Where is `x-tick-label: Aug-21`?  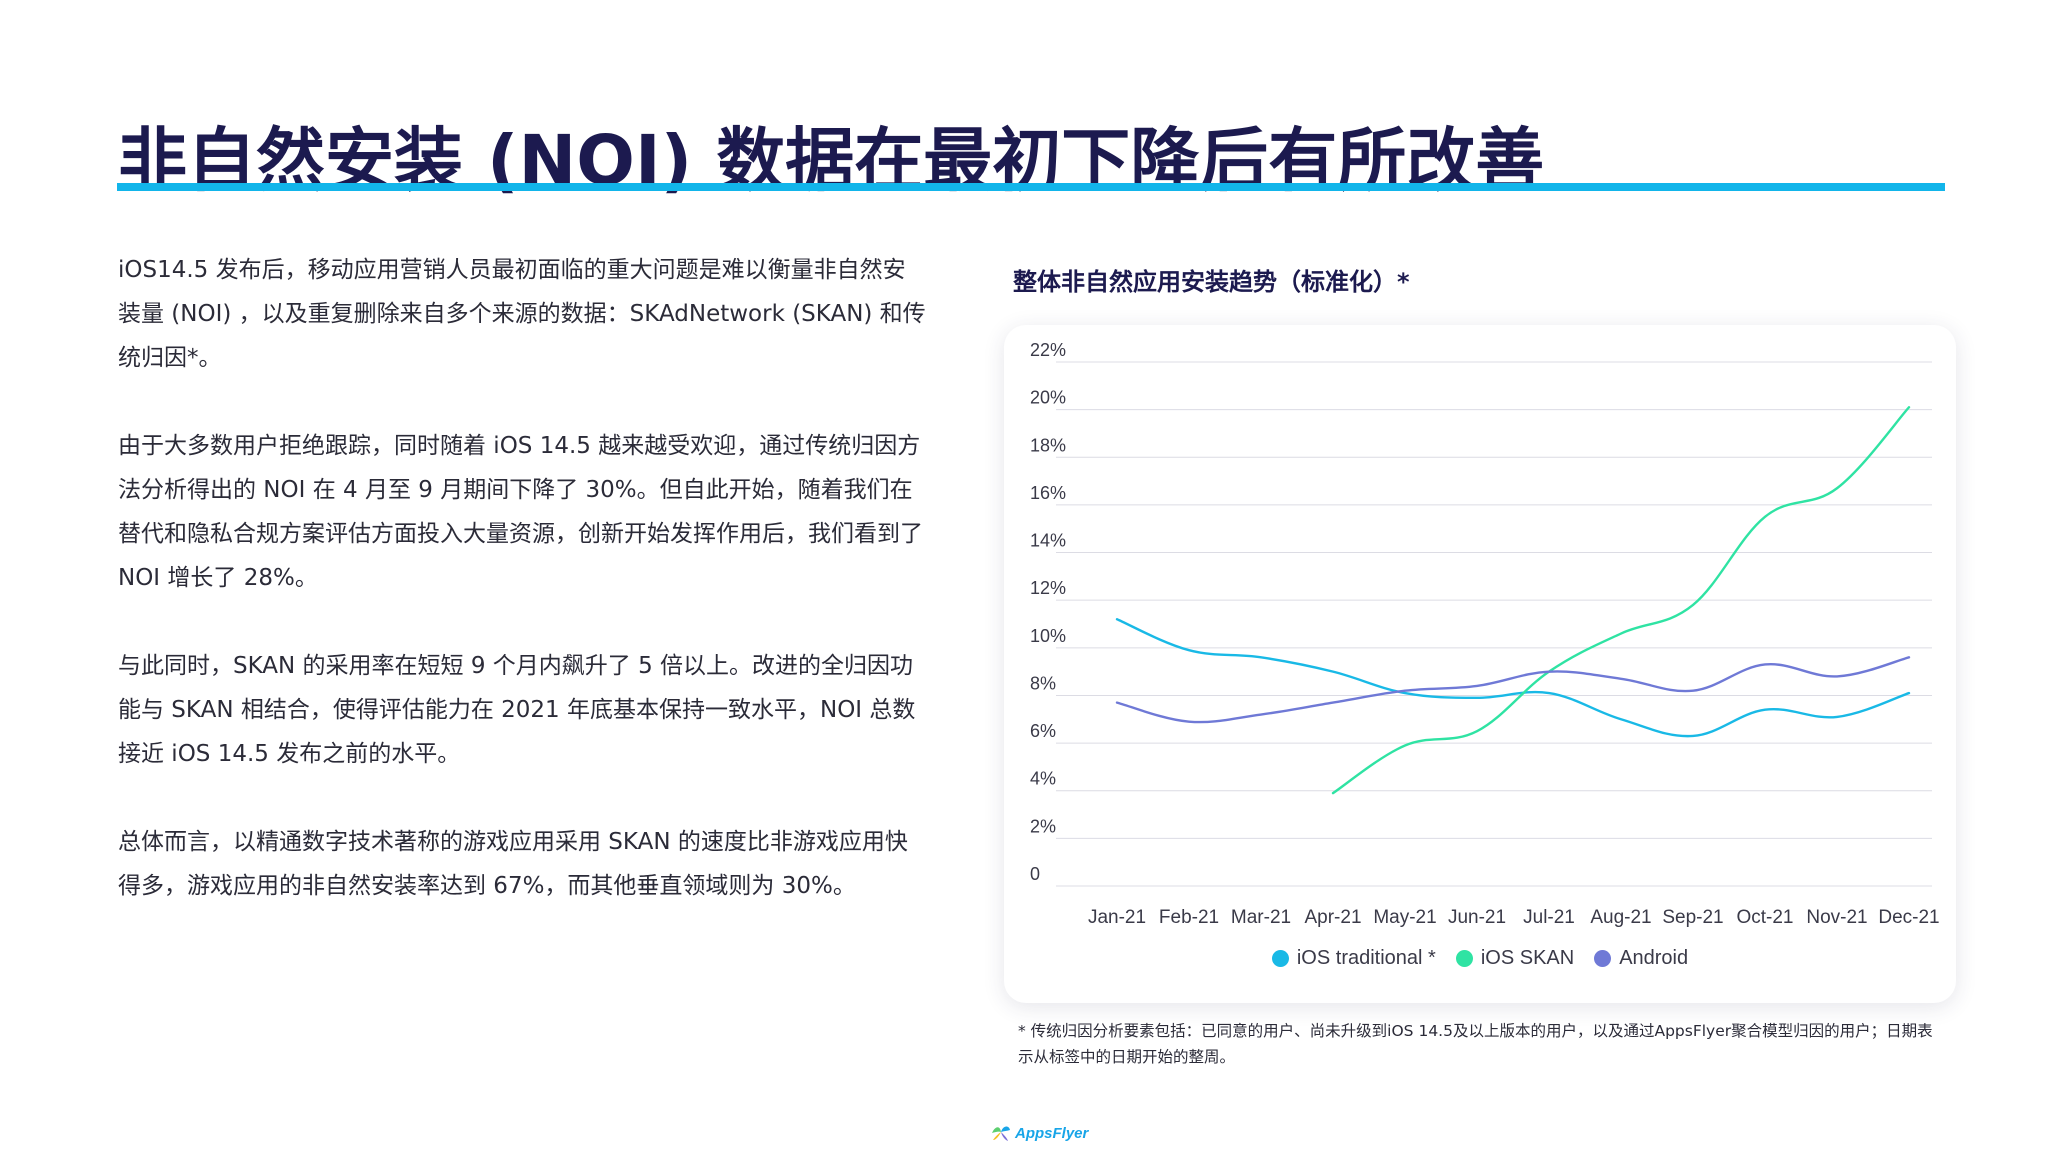 x-tick-label: Aug-21 is located at coordinates (1620, 917).